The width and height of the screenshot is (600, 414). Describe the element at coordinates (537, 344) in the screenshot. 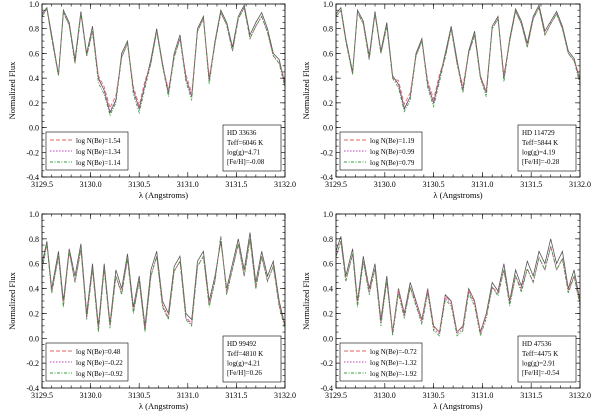

I see `star-name: HD 47536` at that location.